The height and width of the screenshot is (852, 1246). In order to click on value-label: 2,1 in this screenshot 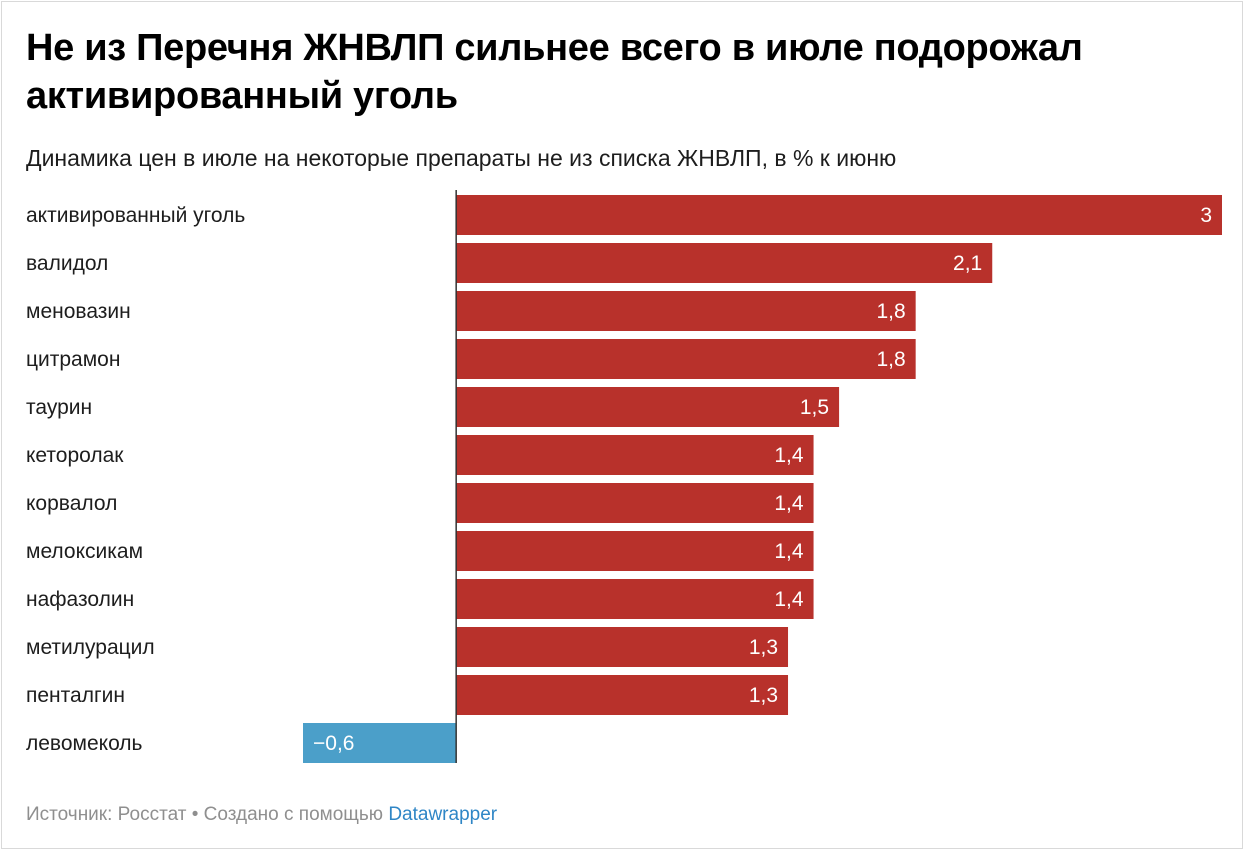, I will do `click(967, 263)`.